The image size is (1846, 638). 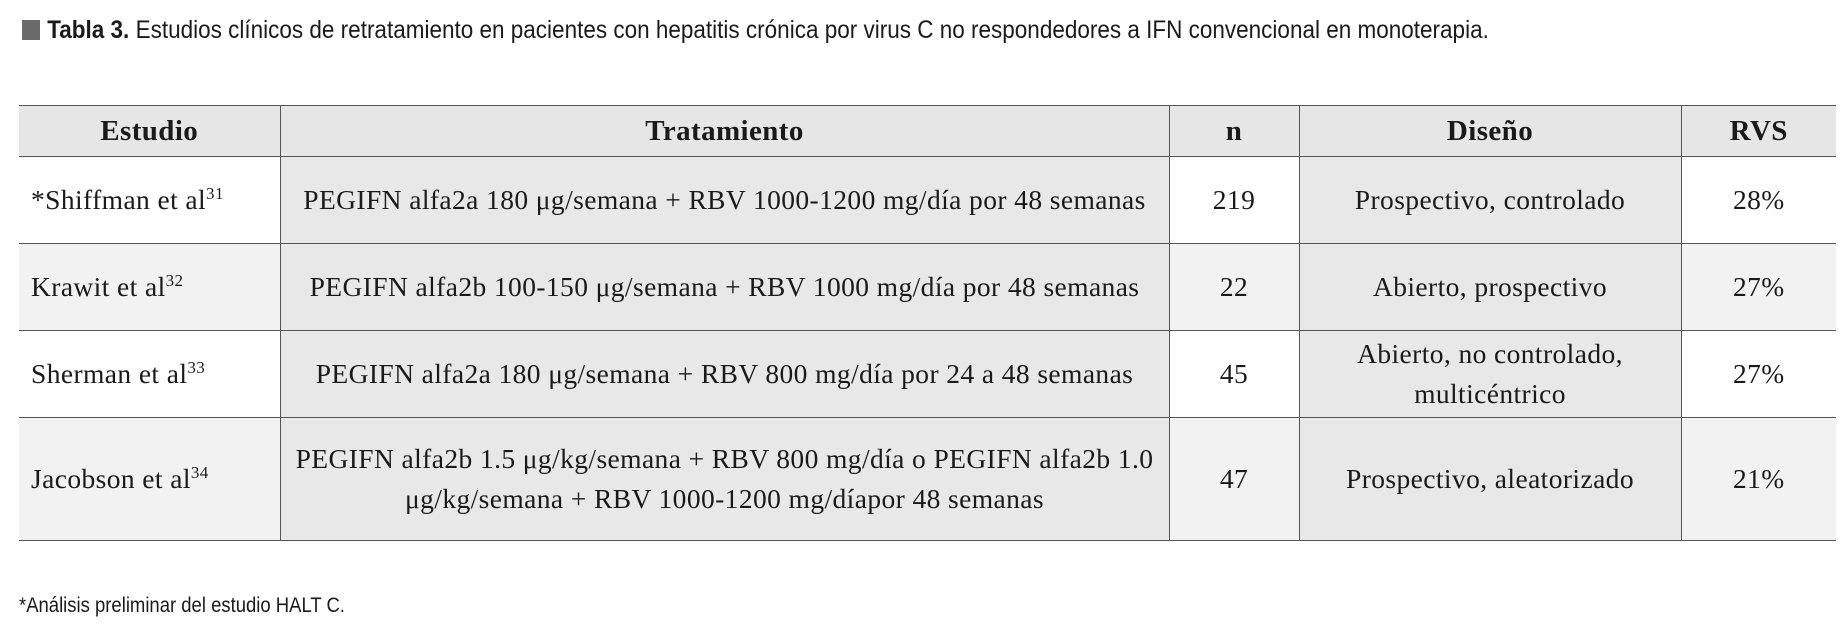 What do you see at coordinates (215, 193) in the screenshot?
I see `reference-number: 31` at bounding box center [215, 193].